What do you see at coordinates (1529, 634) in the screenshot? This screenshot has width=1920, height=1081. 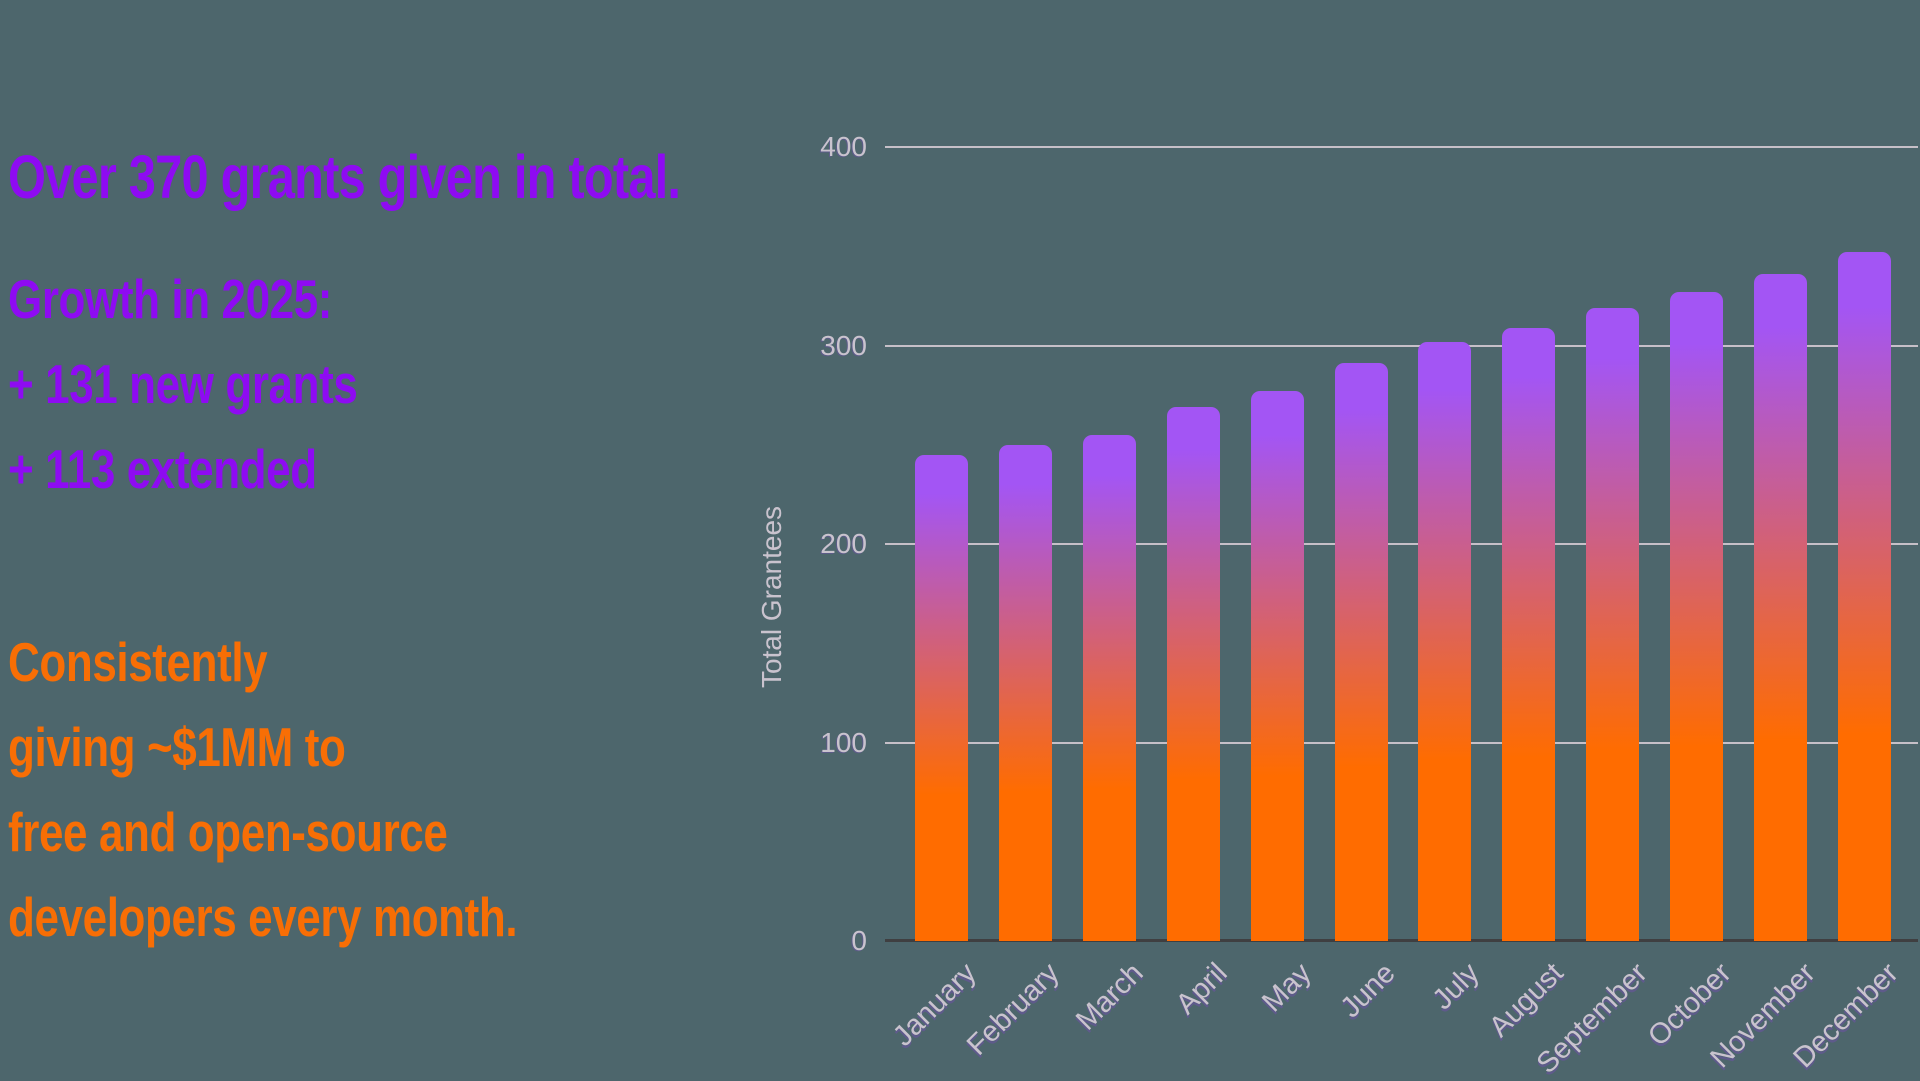 I see `bar-august` at bounding box center [1529, 634].